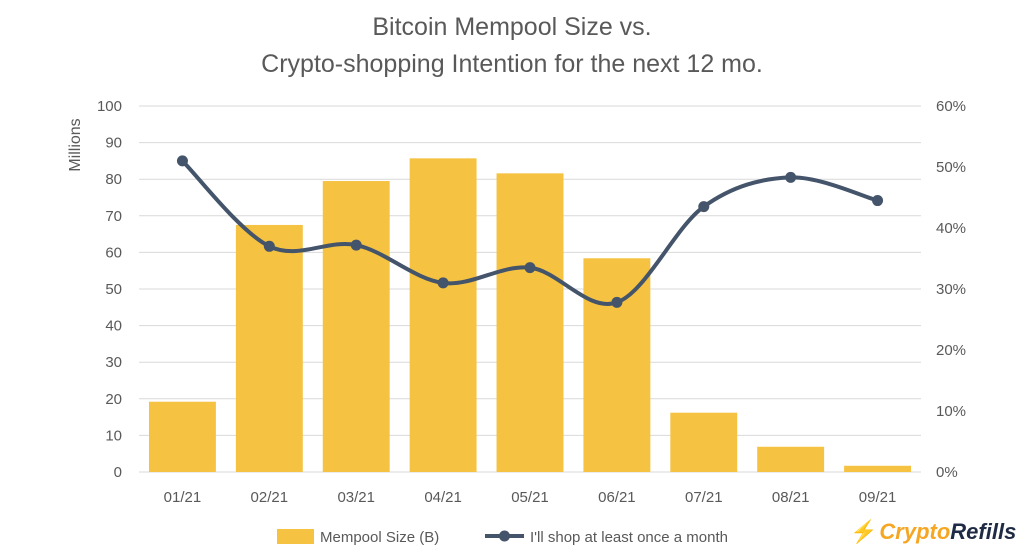 Image resolution: width=1024 pixels, height=559 pixels. I want to click on y-tick-label: 30, so click(113, 362).